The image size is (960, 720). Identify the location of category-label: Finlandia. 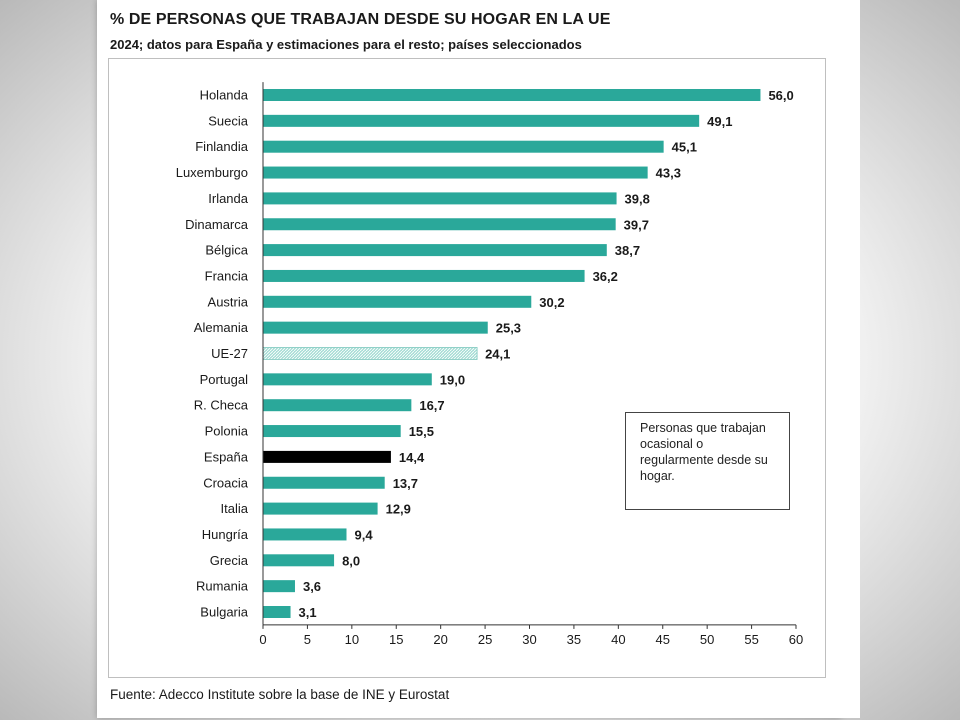
(222, 146).